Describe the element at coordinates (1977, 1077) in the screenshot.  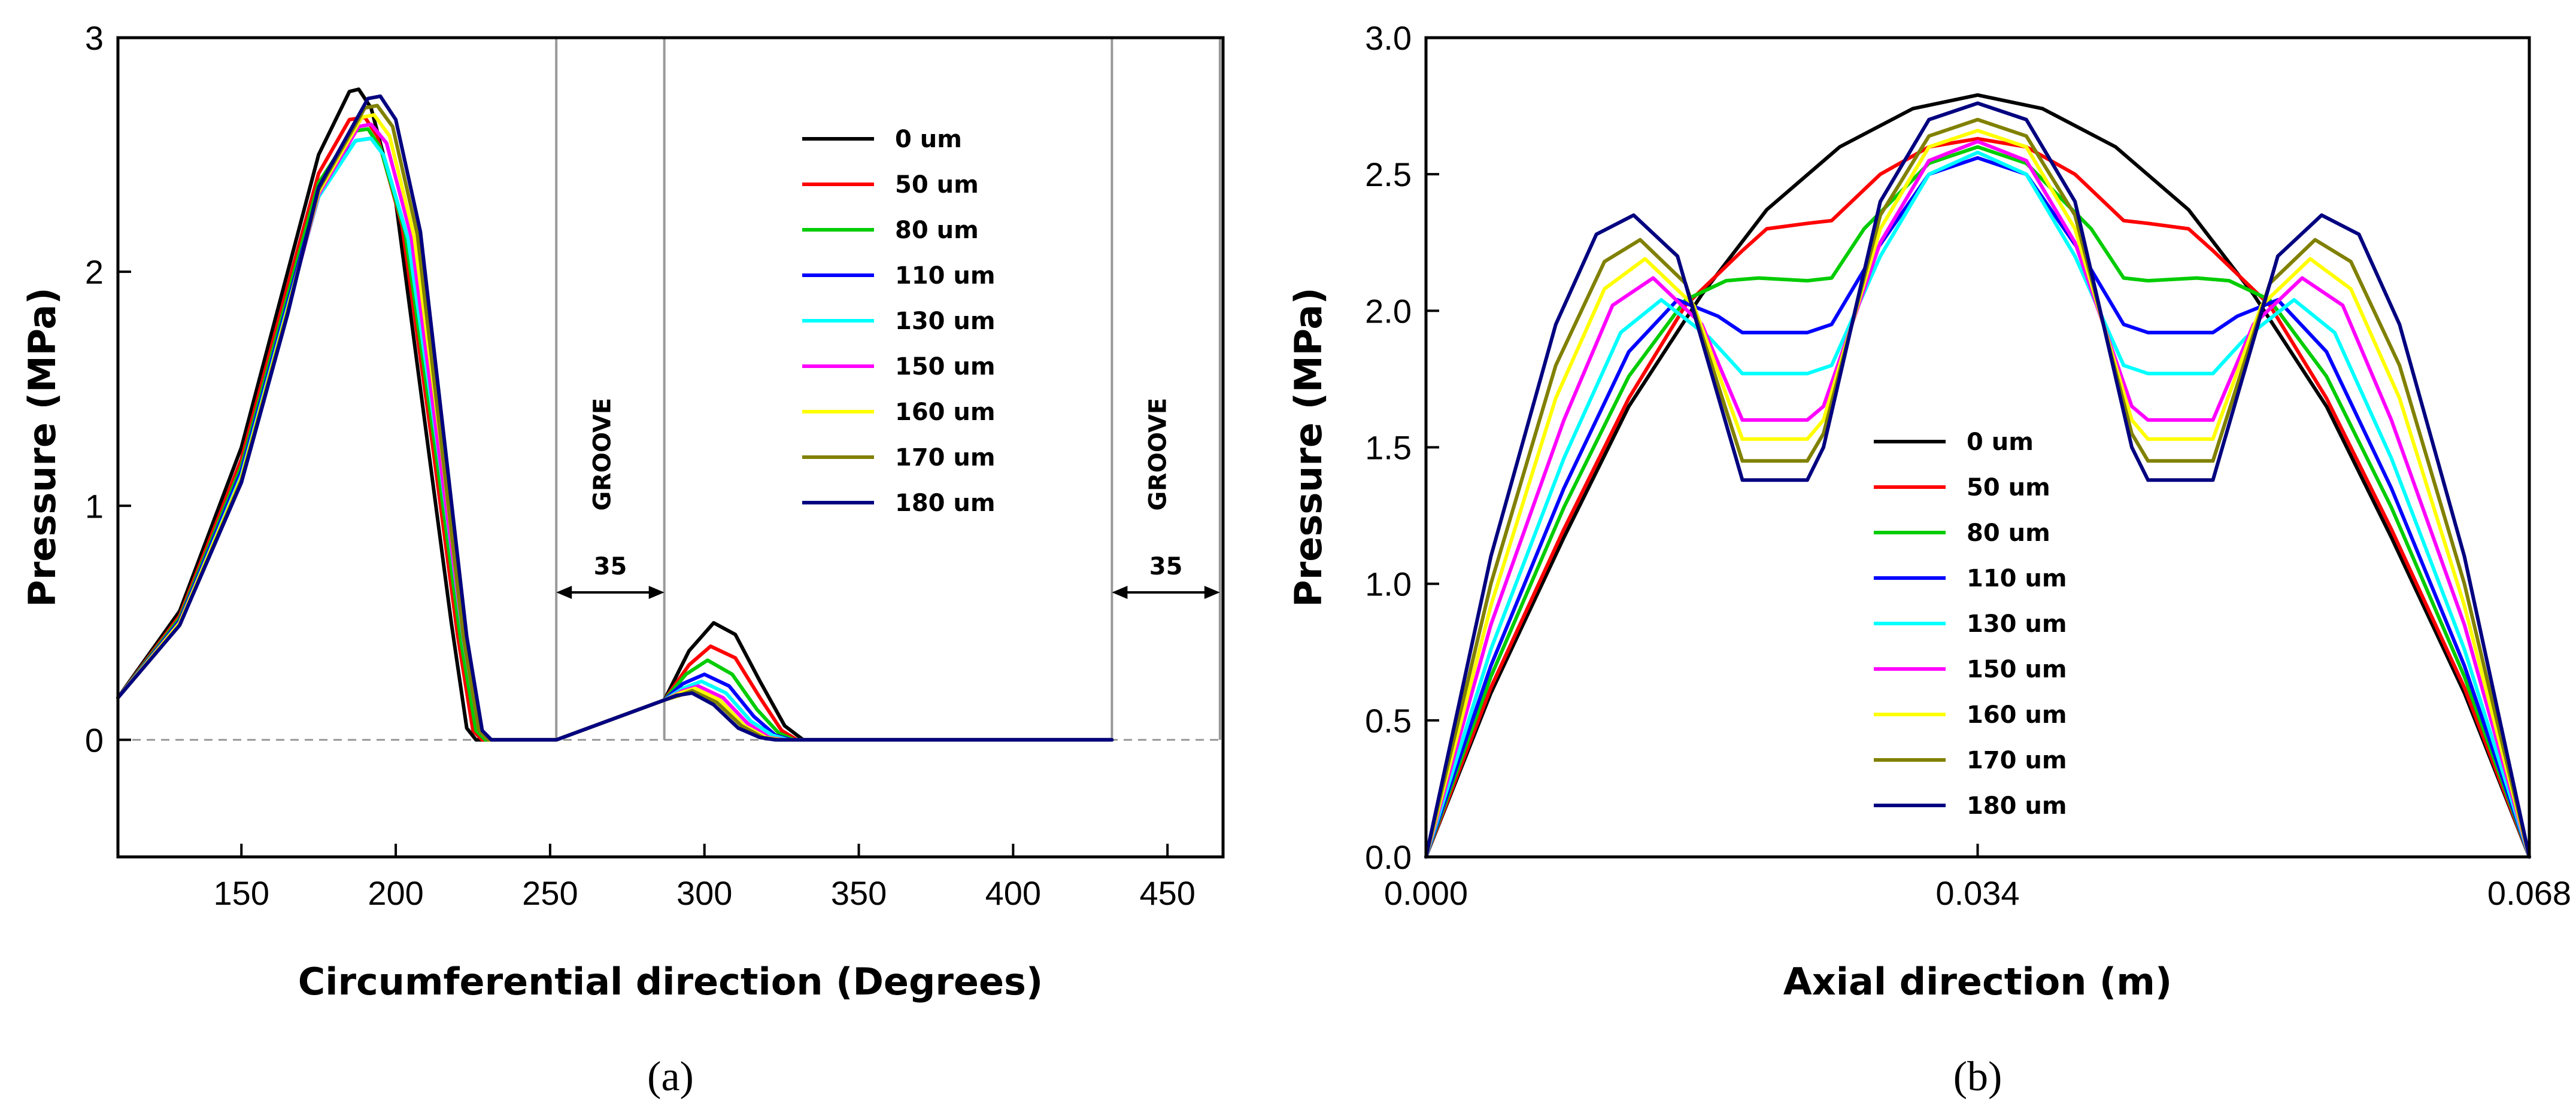
I see `panel-b-caption: (b)` at that location.